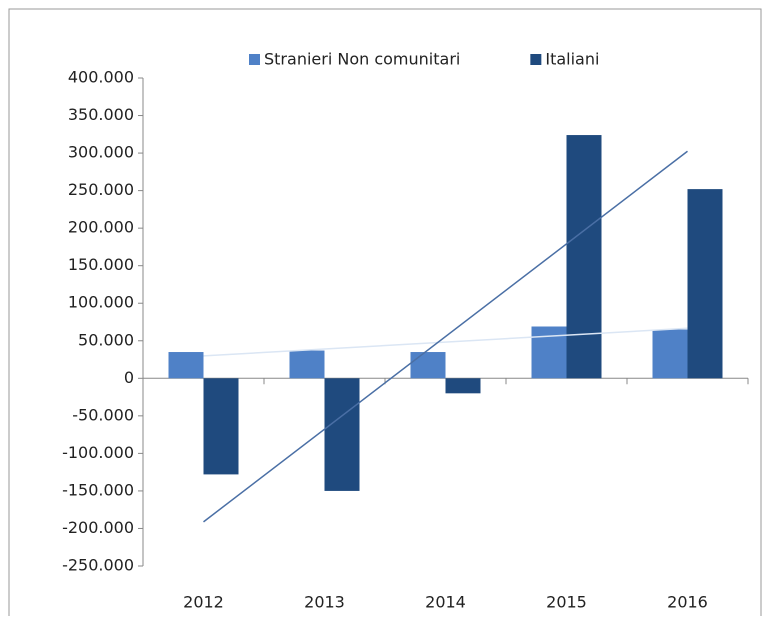 Image resolution: width=763 pixels, height=620 pixels. Describe the element at coordinates (324, 602) in the screenshot. I see `x-tick-label: 2013` at that location.